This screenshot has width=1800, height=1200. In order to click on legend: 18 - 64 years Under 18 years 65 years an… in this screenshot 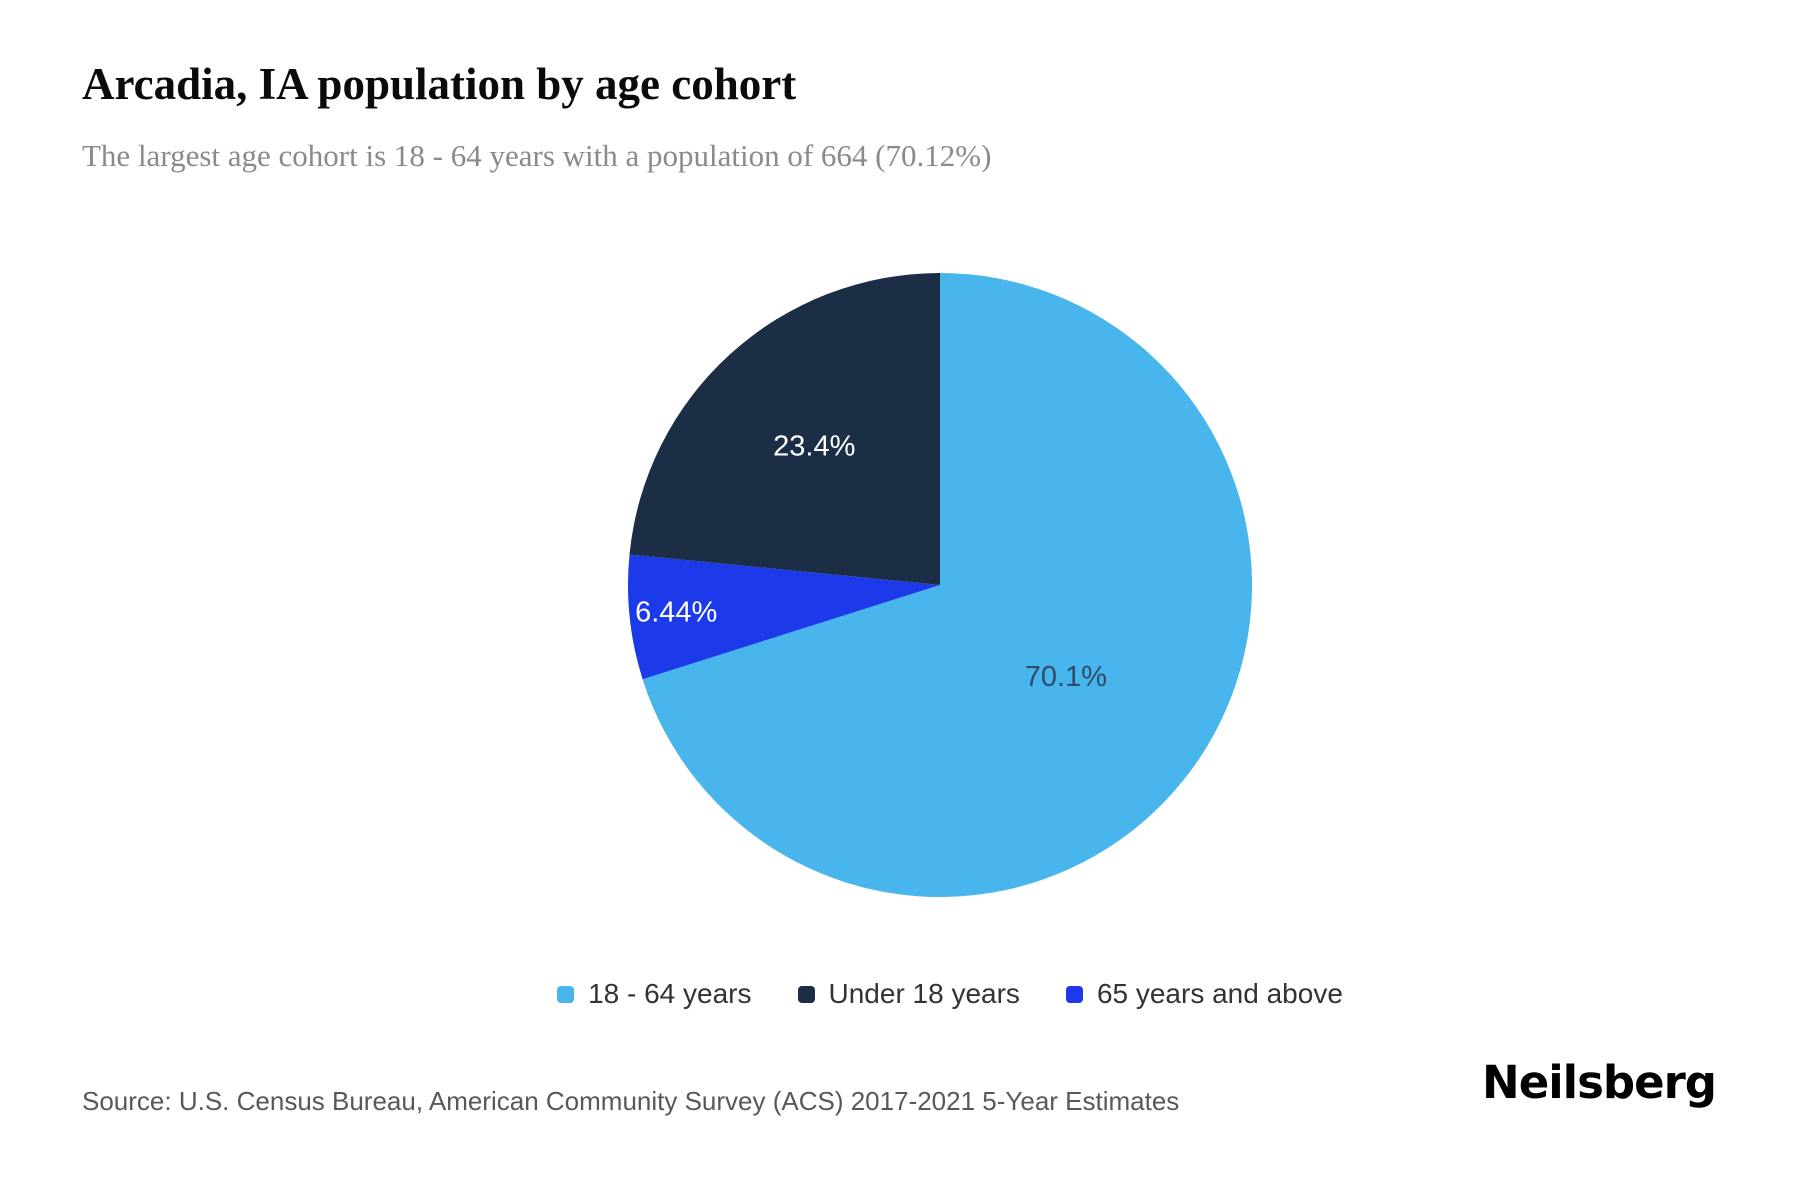, I will do `click(950, 994)`.